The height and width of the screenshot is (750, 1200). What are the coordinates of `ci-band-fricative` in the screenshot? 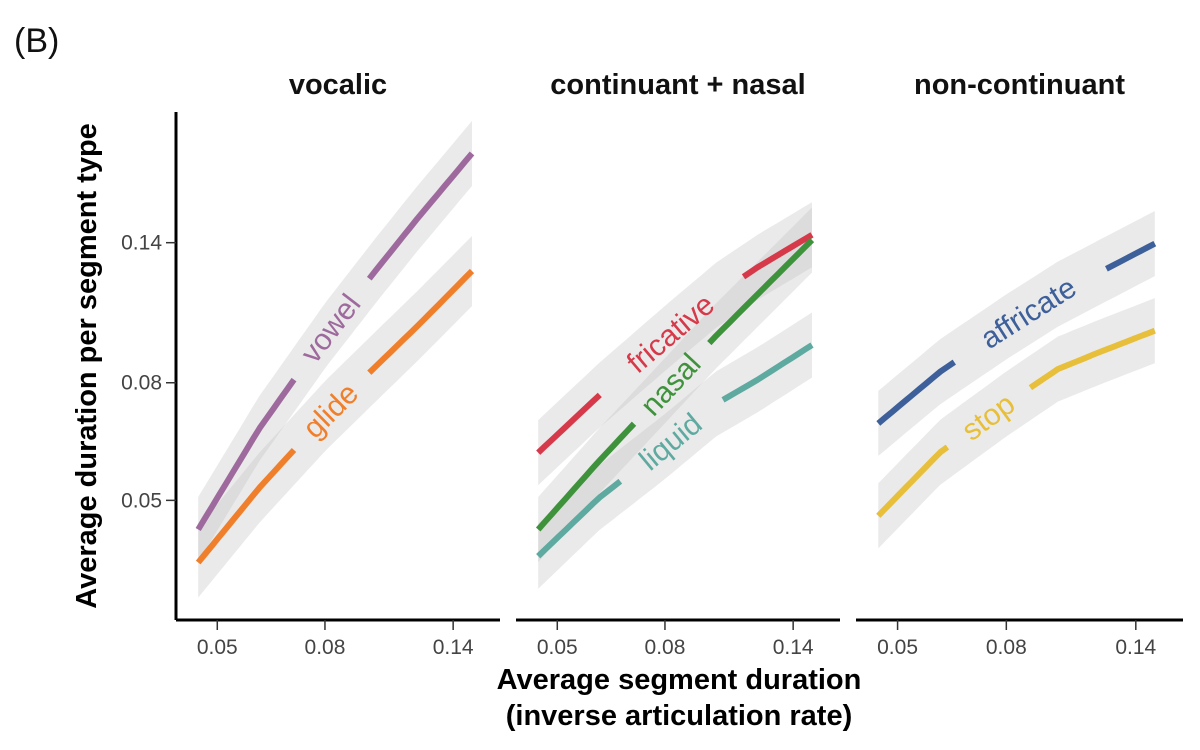 It's located at (675, 344).